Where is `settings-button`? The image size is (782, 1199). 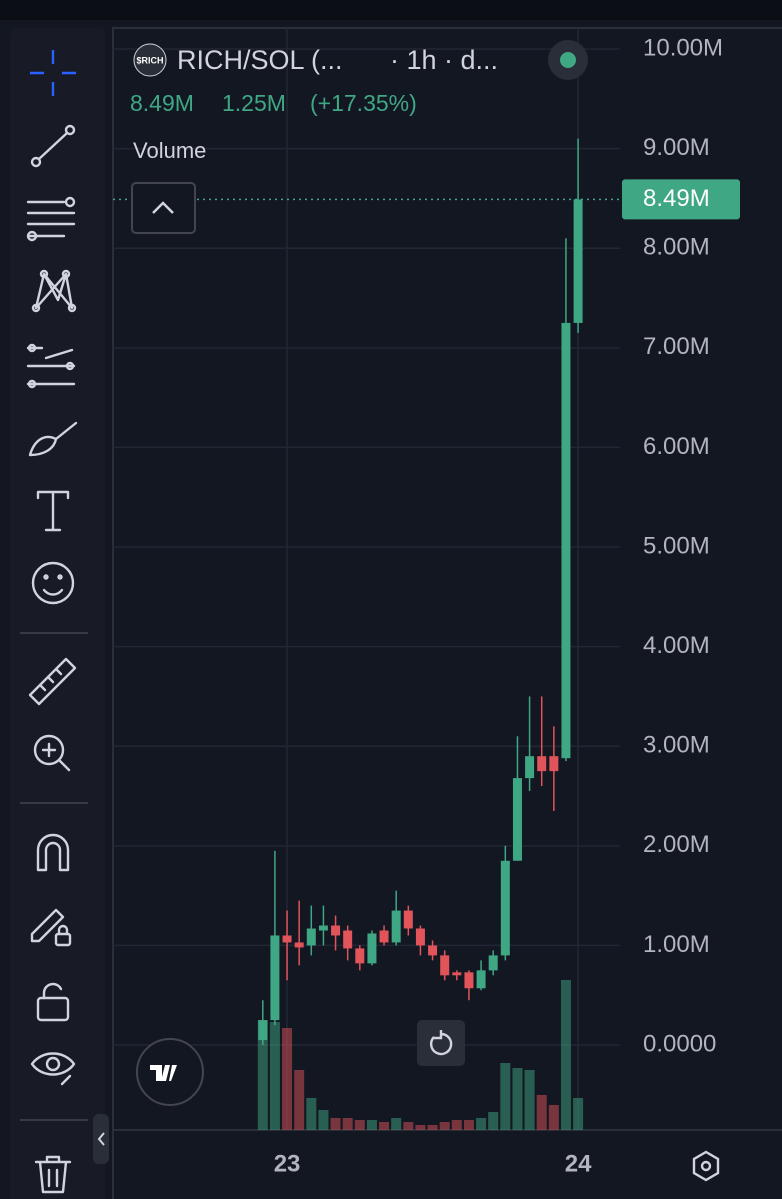 settings-button is located at coordinates (706, 1166).